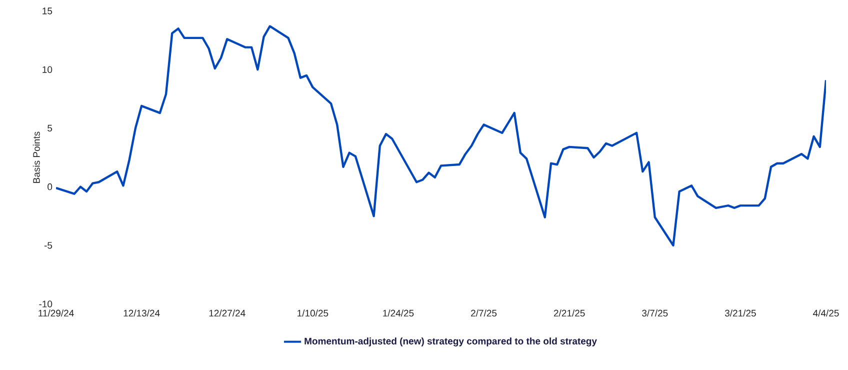 This screenshot has height=370, width=848. What do you see at coordinates (47, 11) in the screenshot?
I see `y-tick-label: 15` at bounding box center [47, 11].